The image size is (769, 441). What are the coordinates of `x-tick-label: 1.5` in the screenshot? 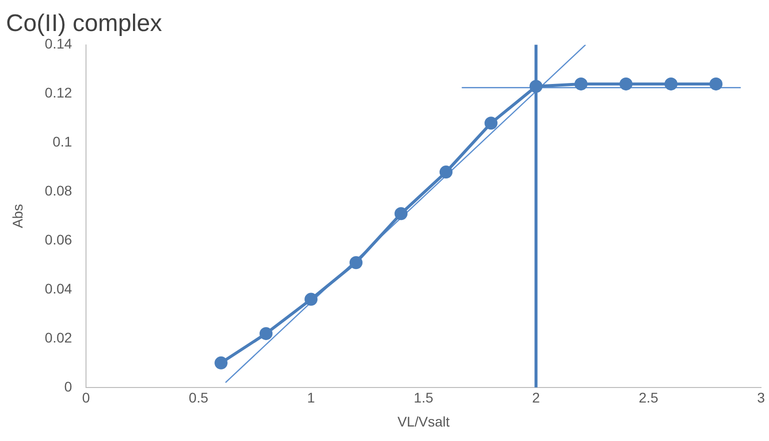 It's located at (424, 398).